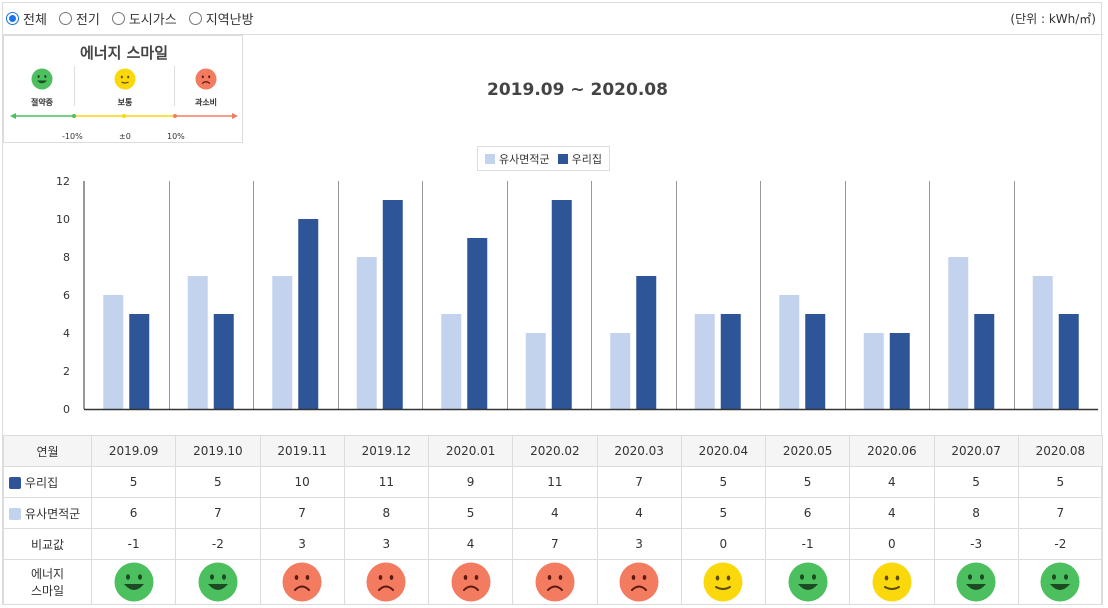 Image resolution: width=1108 pixels, height=608 pixels. Describe the element at coordinates (892, 482) in the screenshot. I see `cell-mine: 4` at that location.